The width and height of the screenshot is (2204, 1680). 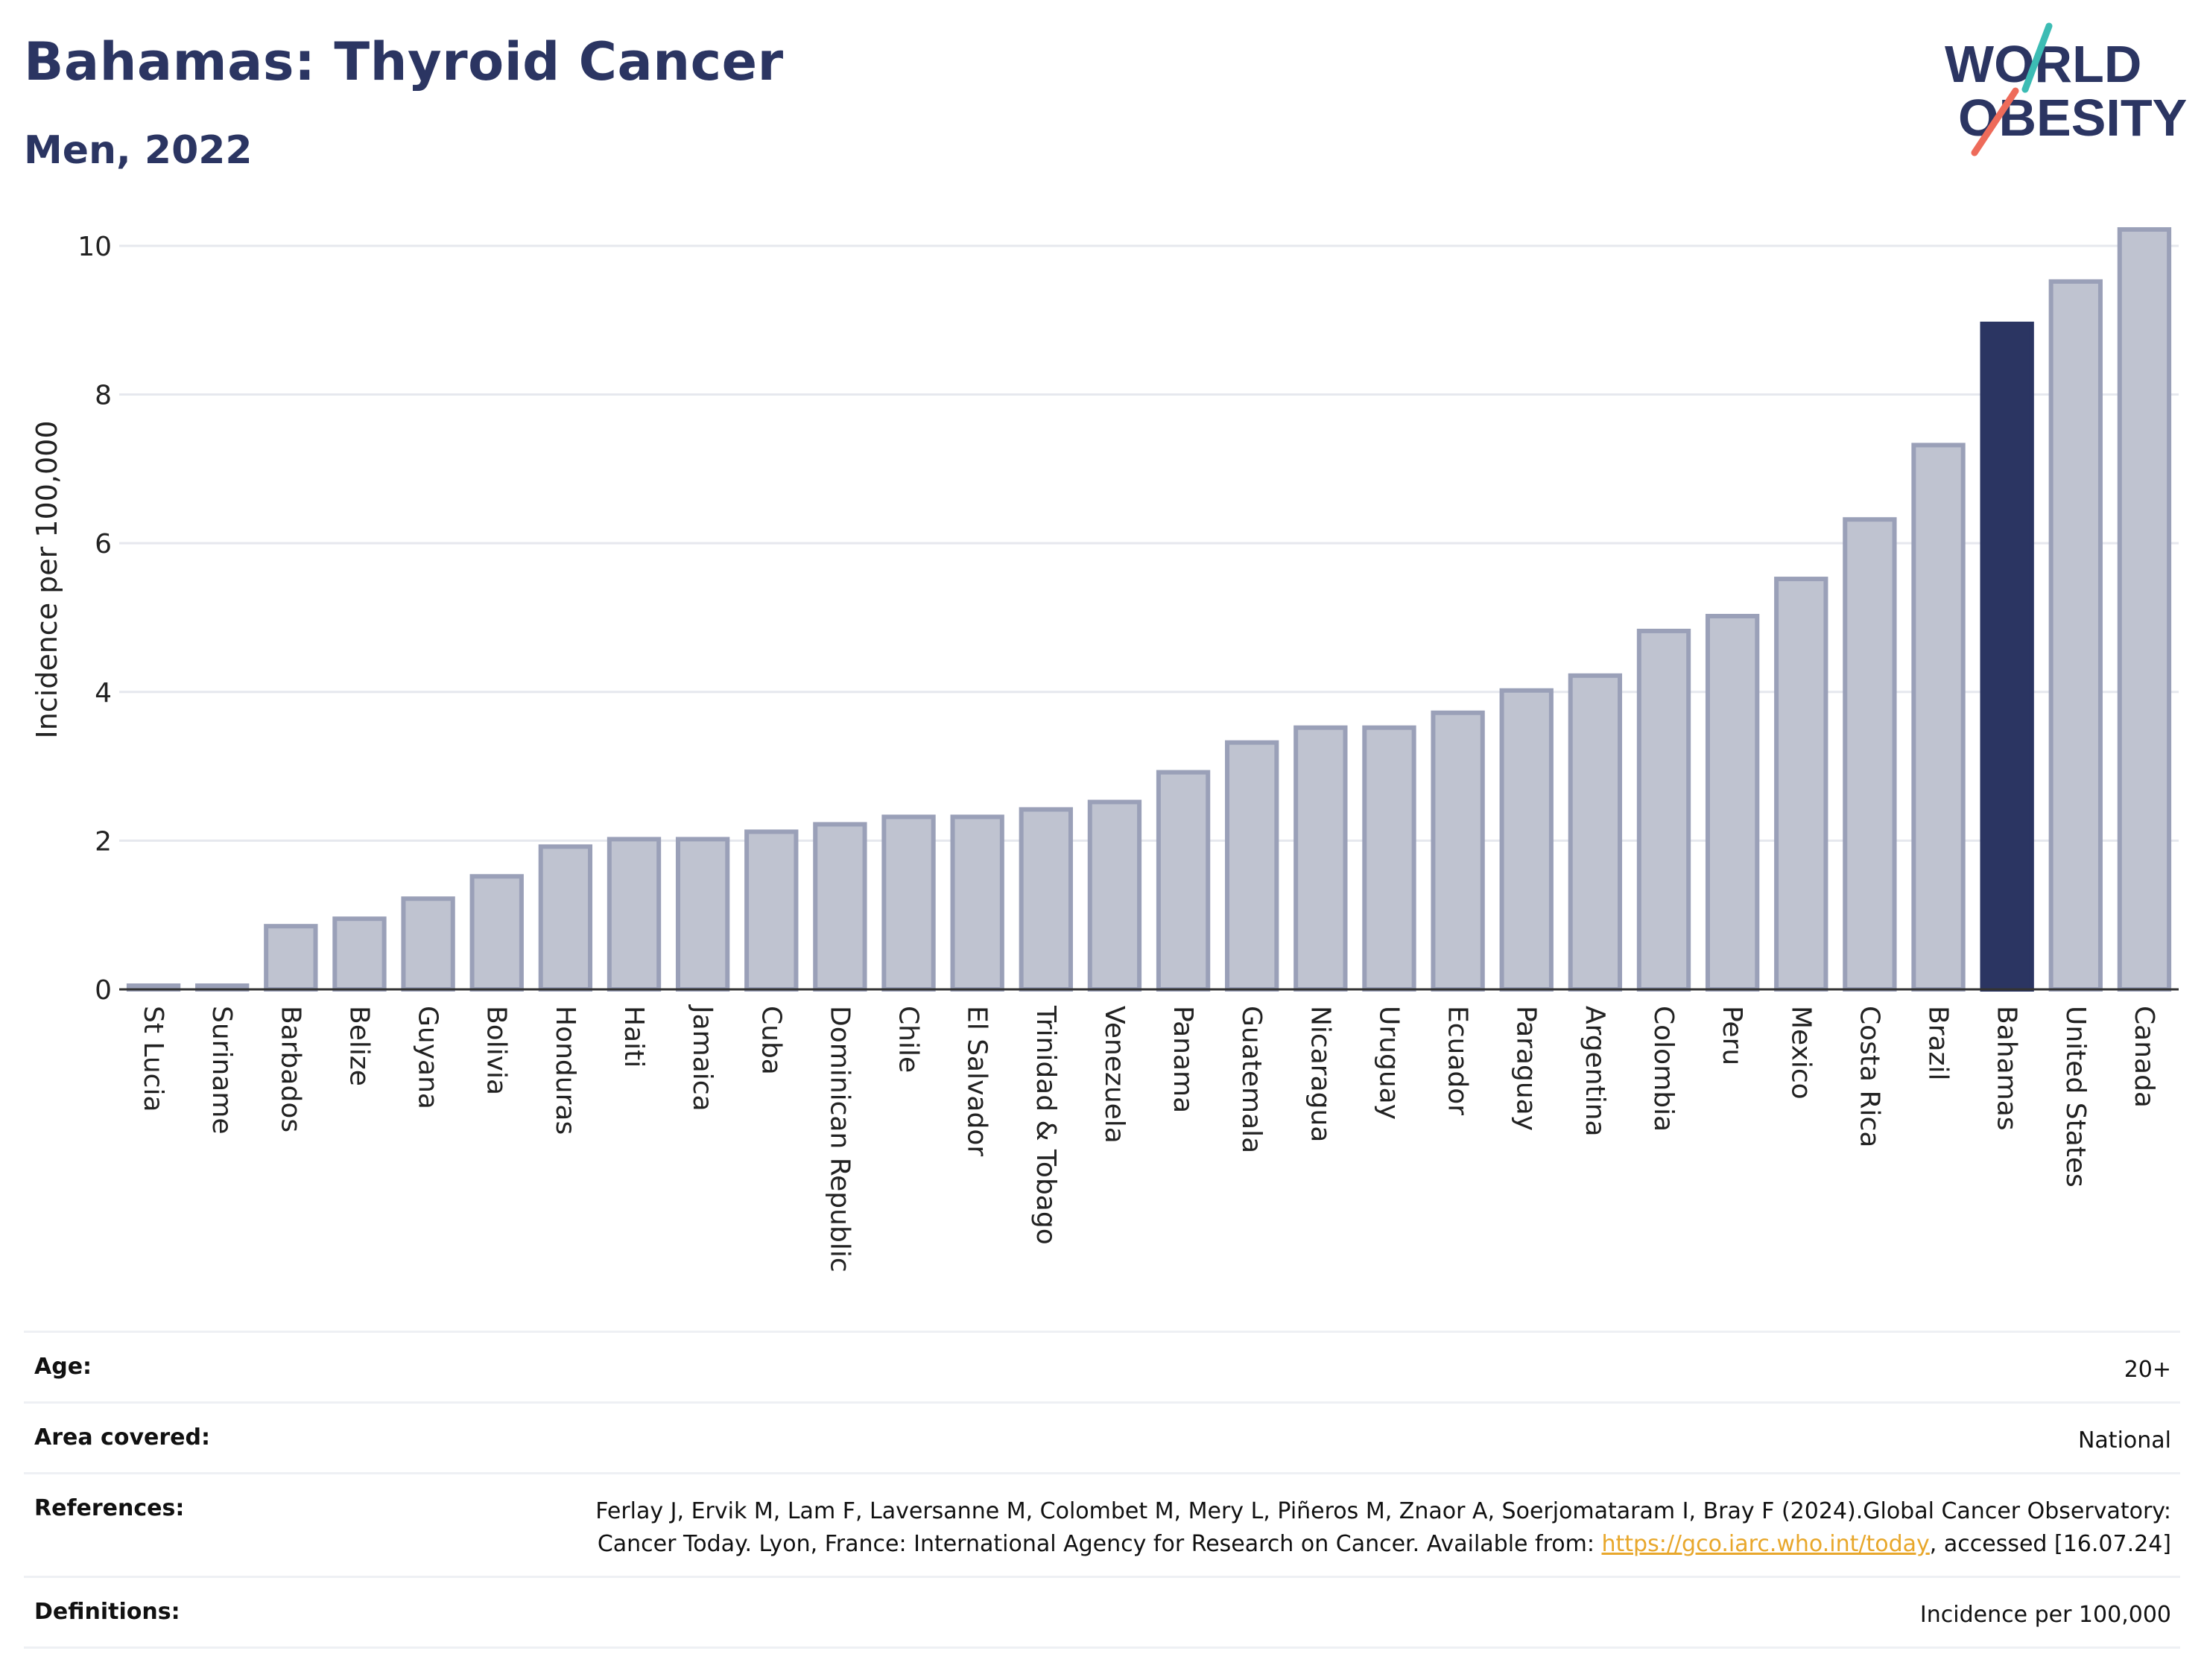 What do you see at coordinates (1526, 840) in the screenshot?
I see `bar-paraguay` at bounding box center [1526, 840].